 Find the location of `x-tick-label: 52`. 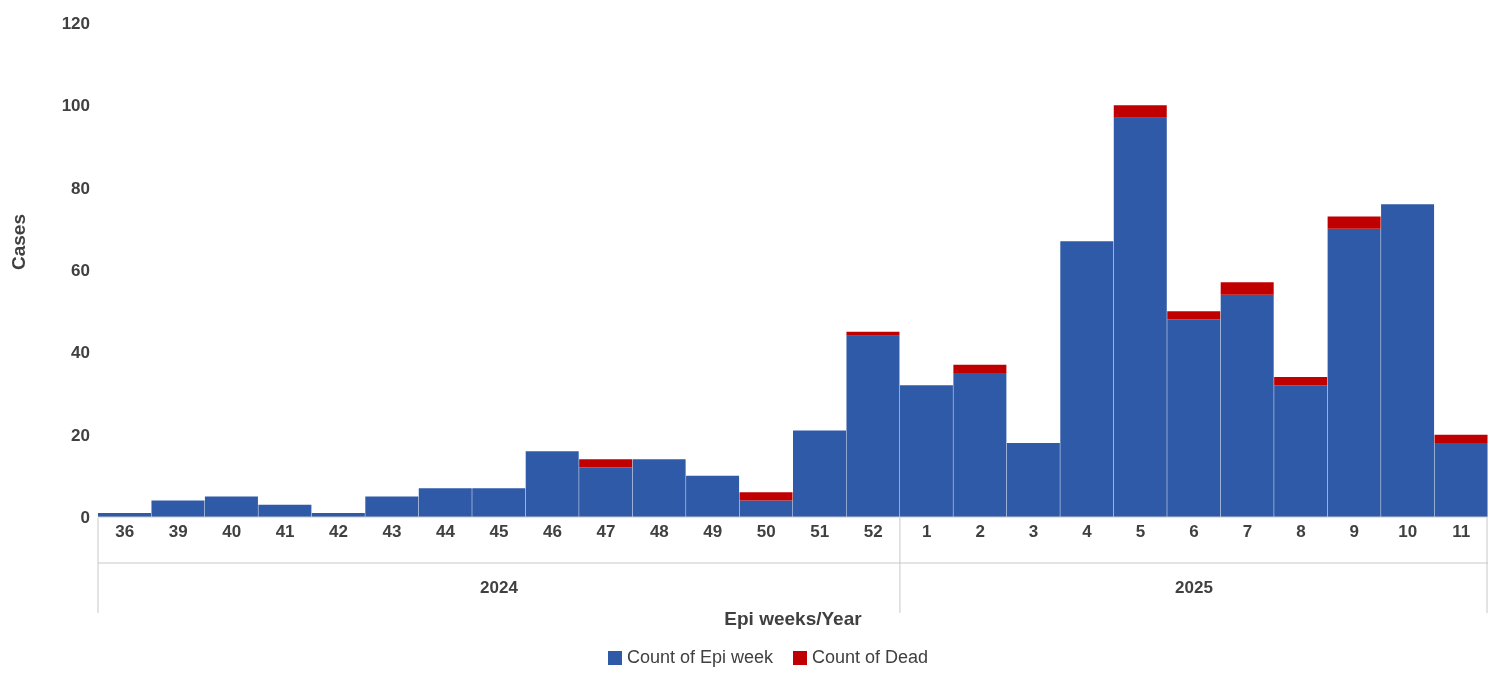

x-tick-label: 52 is located at coordinates (873, 532).